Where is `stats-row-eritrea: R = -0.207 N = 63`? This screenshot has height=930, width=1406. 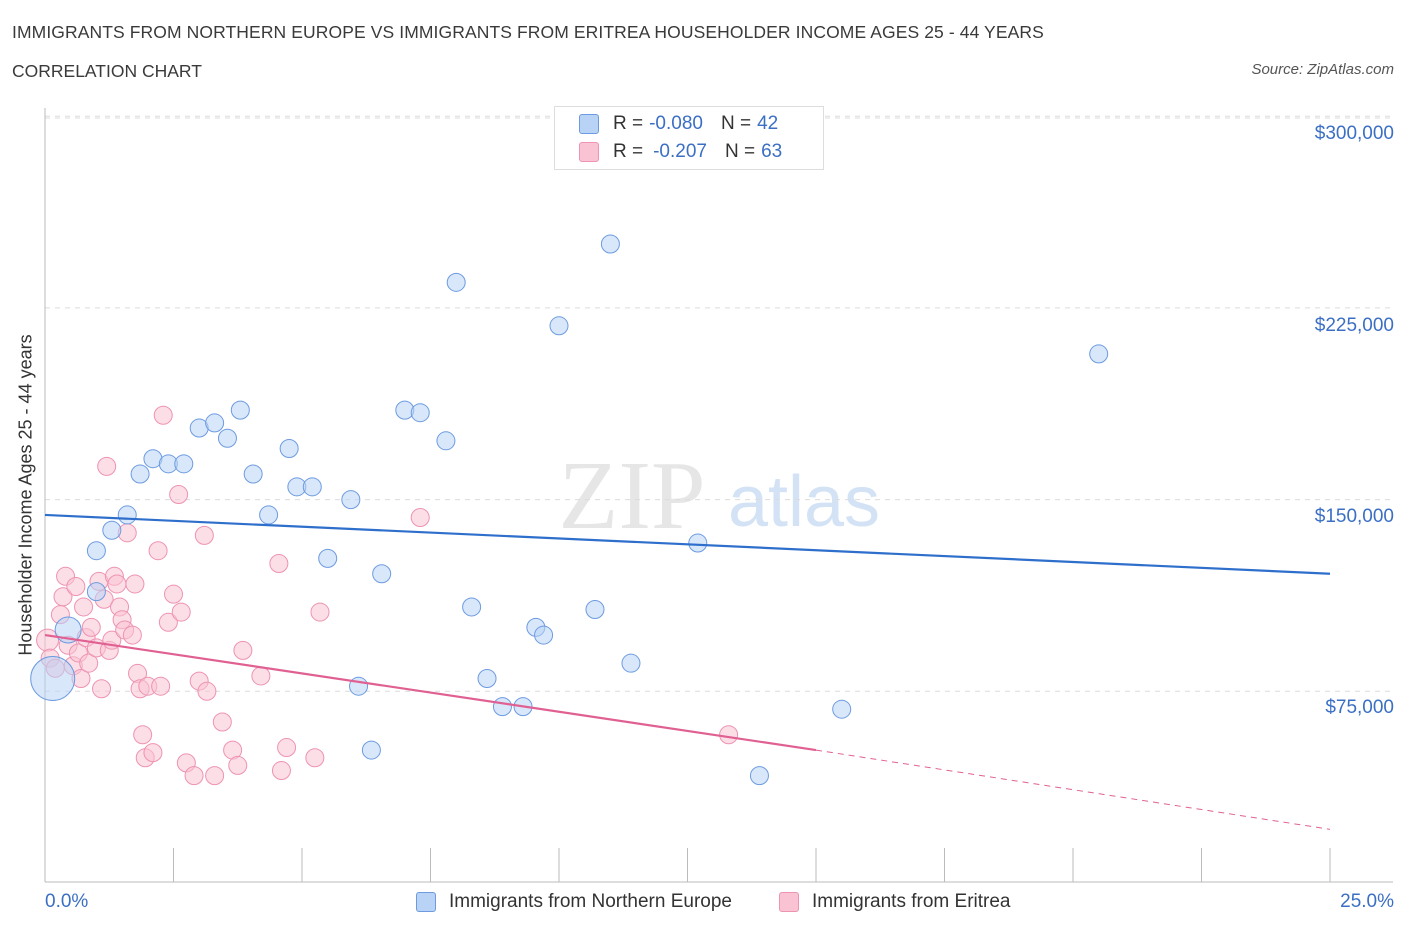 stats-row-eritrea: R = -0.207 N = 63 is located at coordinates (680, 152).